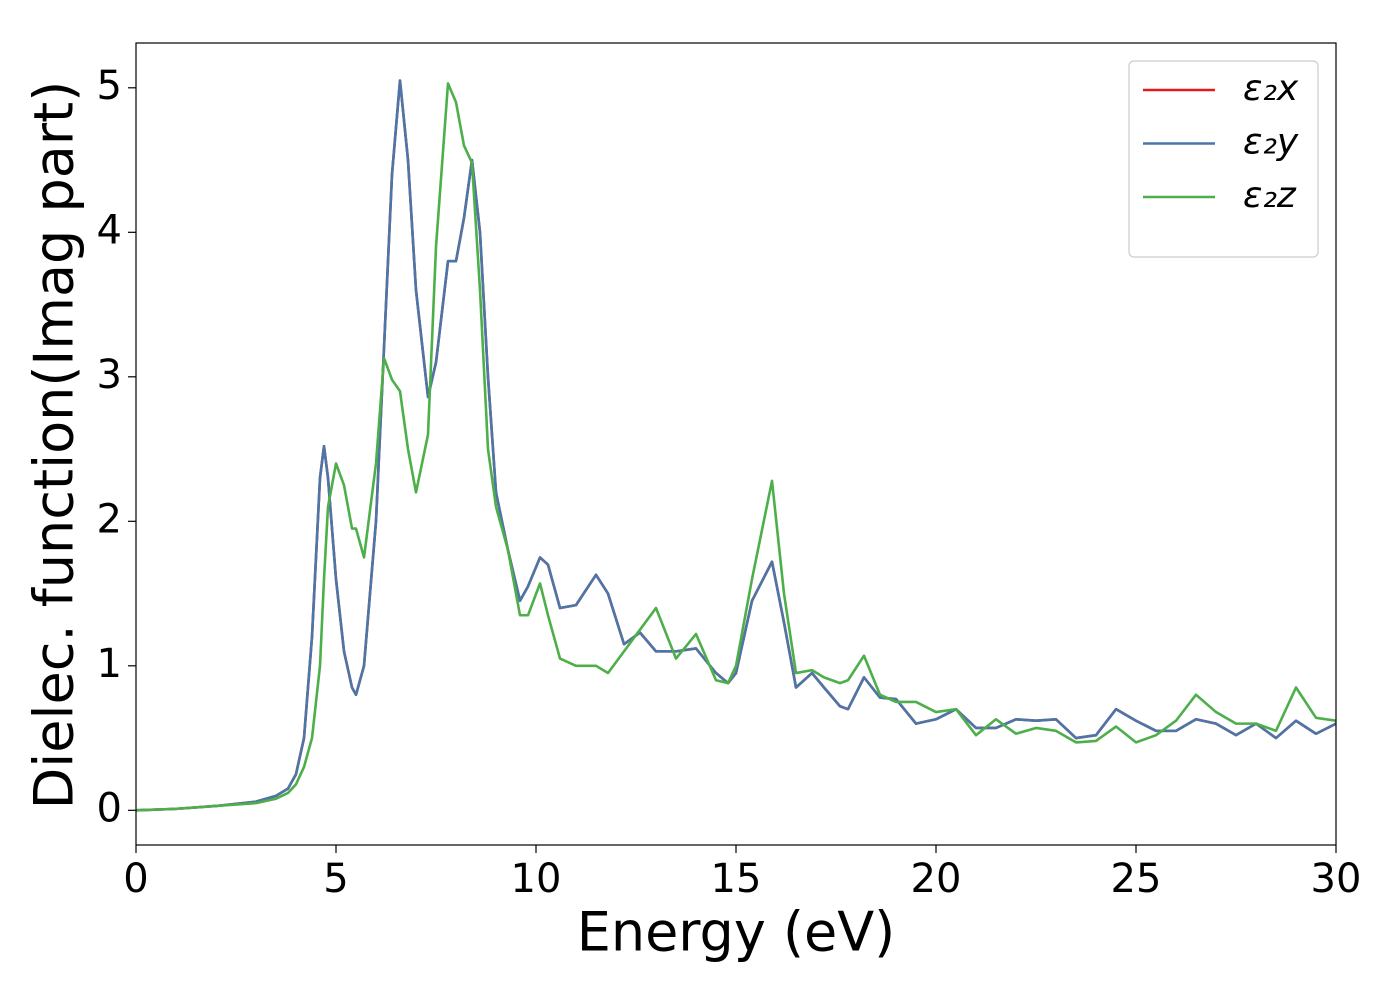 Image resolution: width=1400 pixels, height=1000 pixels. Describe the element at coordinates (1270, 195) in the screenshot. I see `legend-label: ε₂z` at that location.